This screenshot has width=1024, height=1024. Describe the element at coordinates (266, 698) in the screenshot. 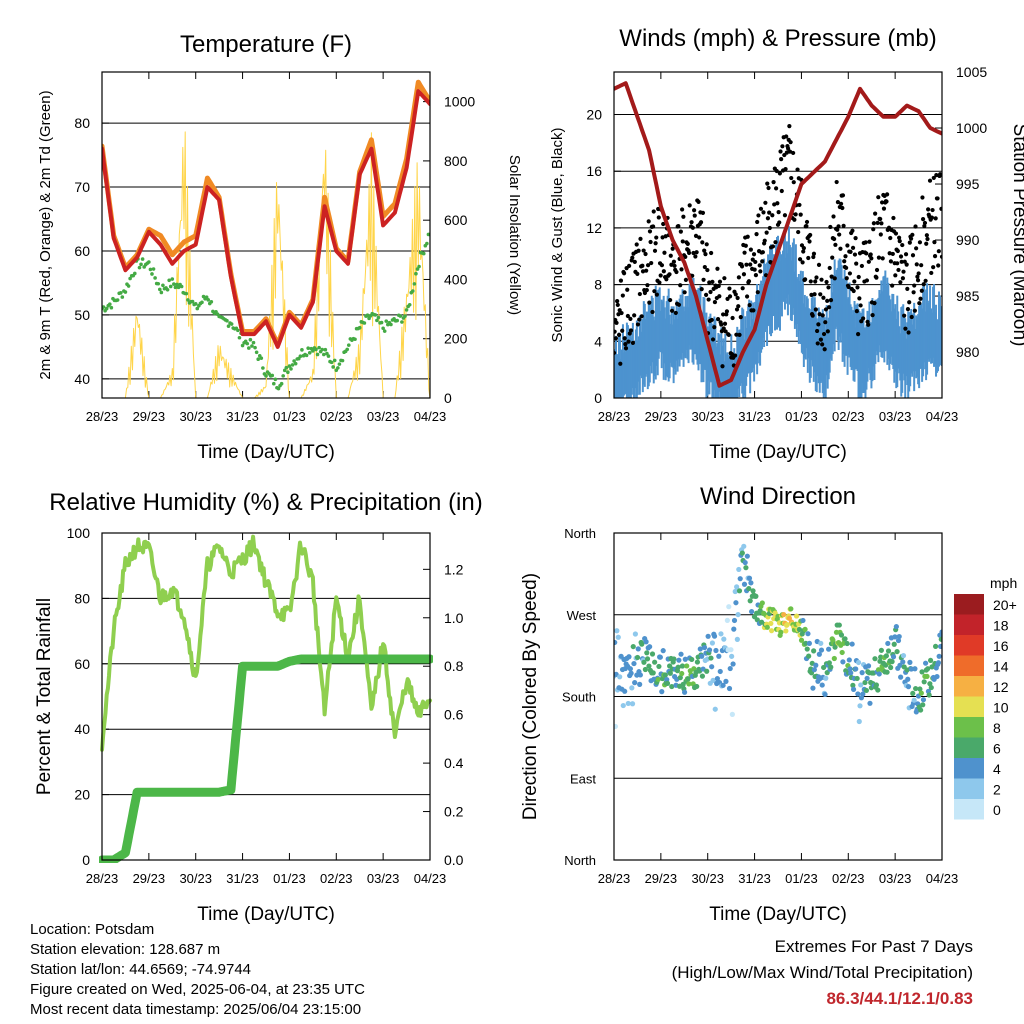

I see `plot-area` at that location.